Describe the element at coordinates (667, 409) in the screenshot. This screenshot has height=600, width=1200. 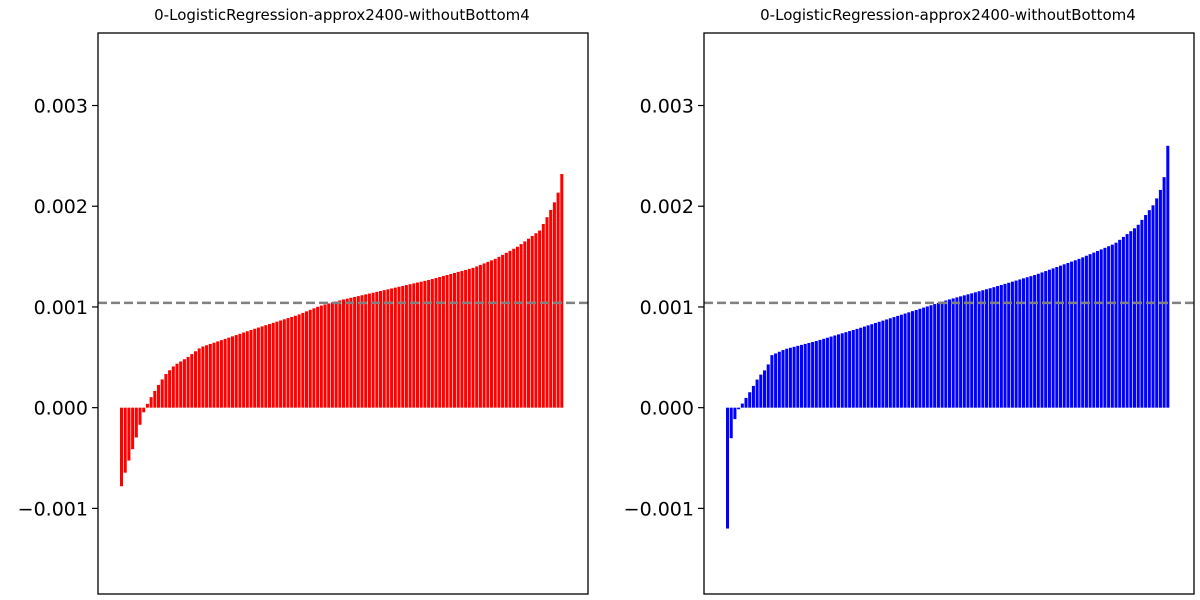
I see `right-ytick-label: 0.000` at that location.